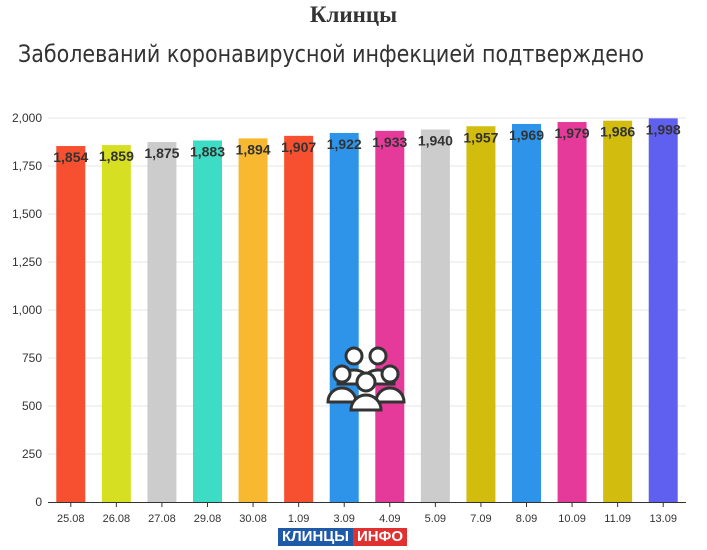  Describe the element at coordinates (38, 502) in the screenshot. I see `y-tick-label: 0` at that location.